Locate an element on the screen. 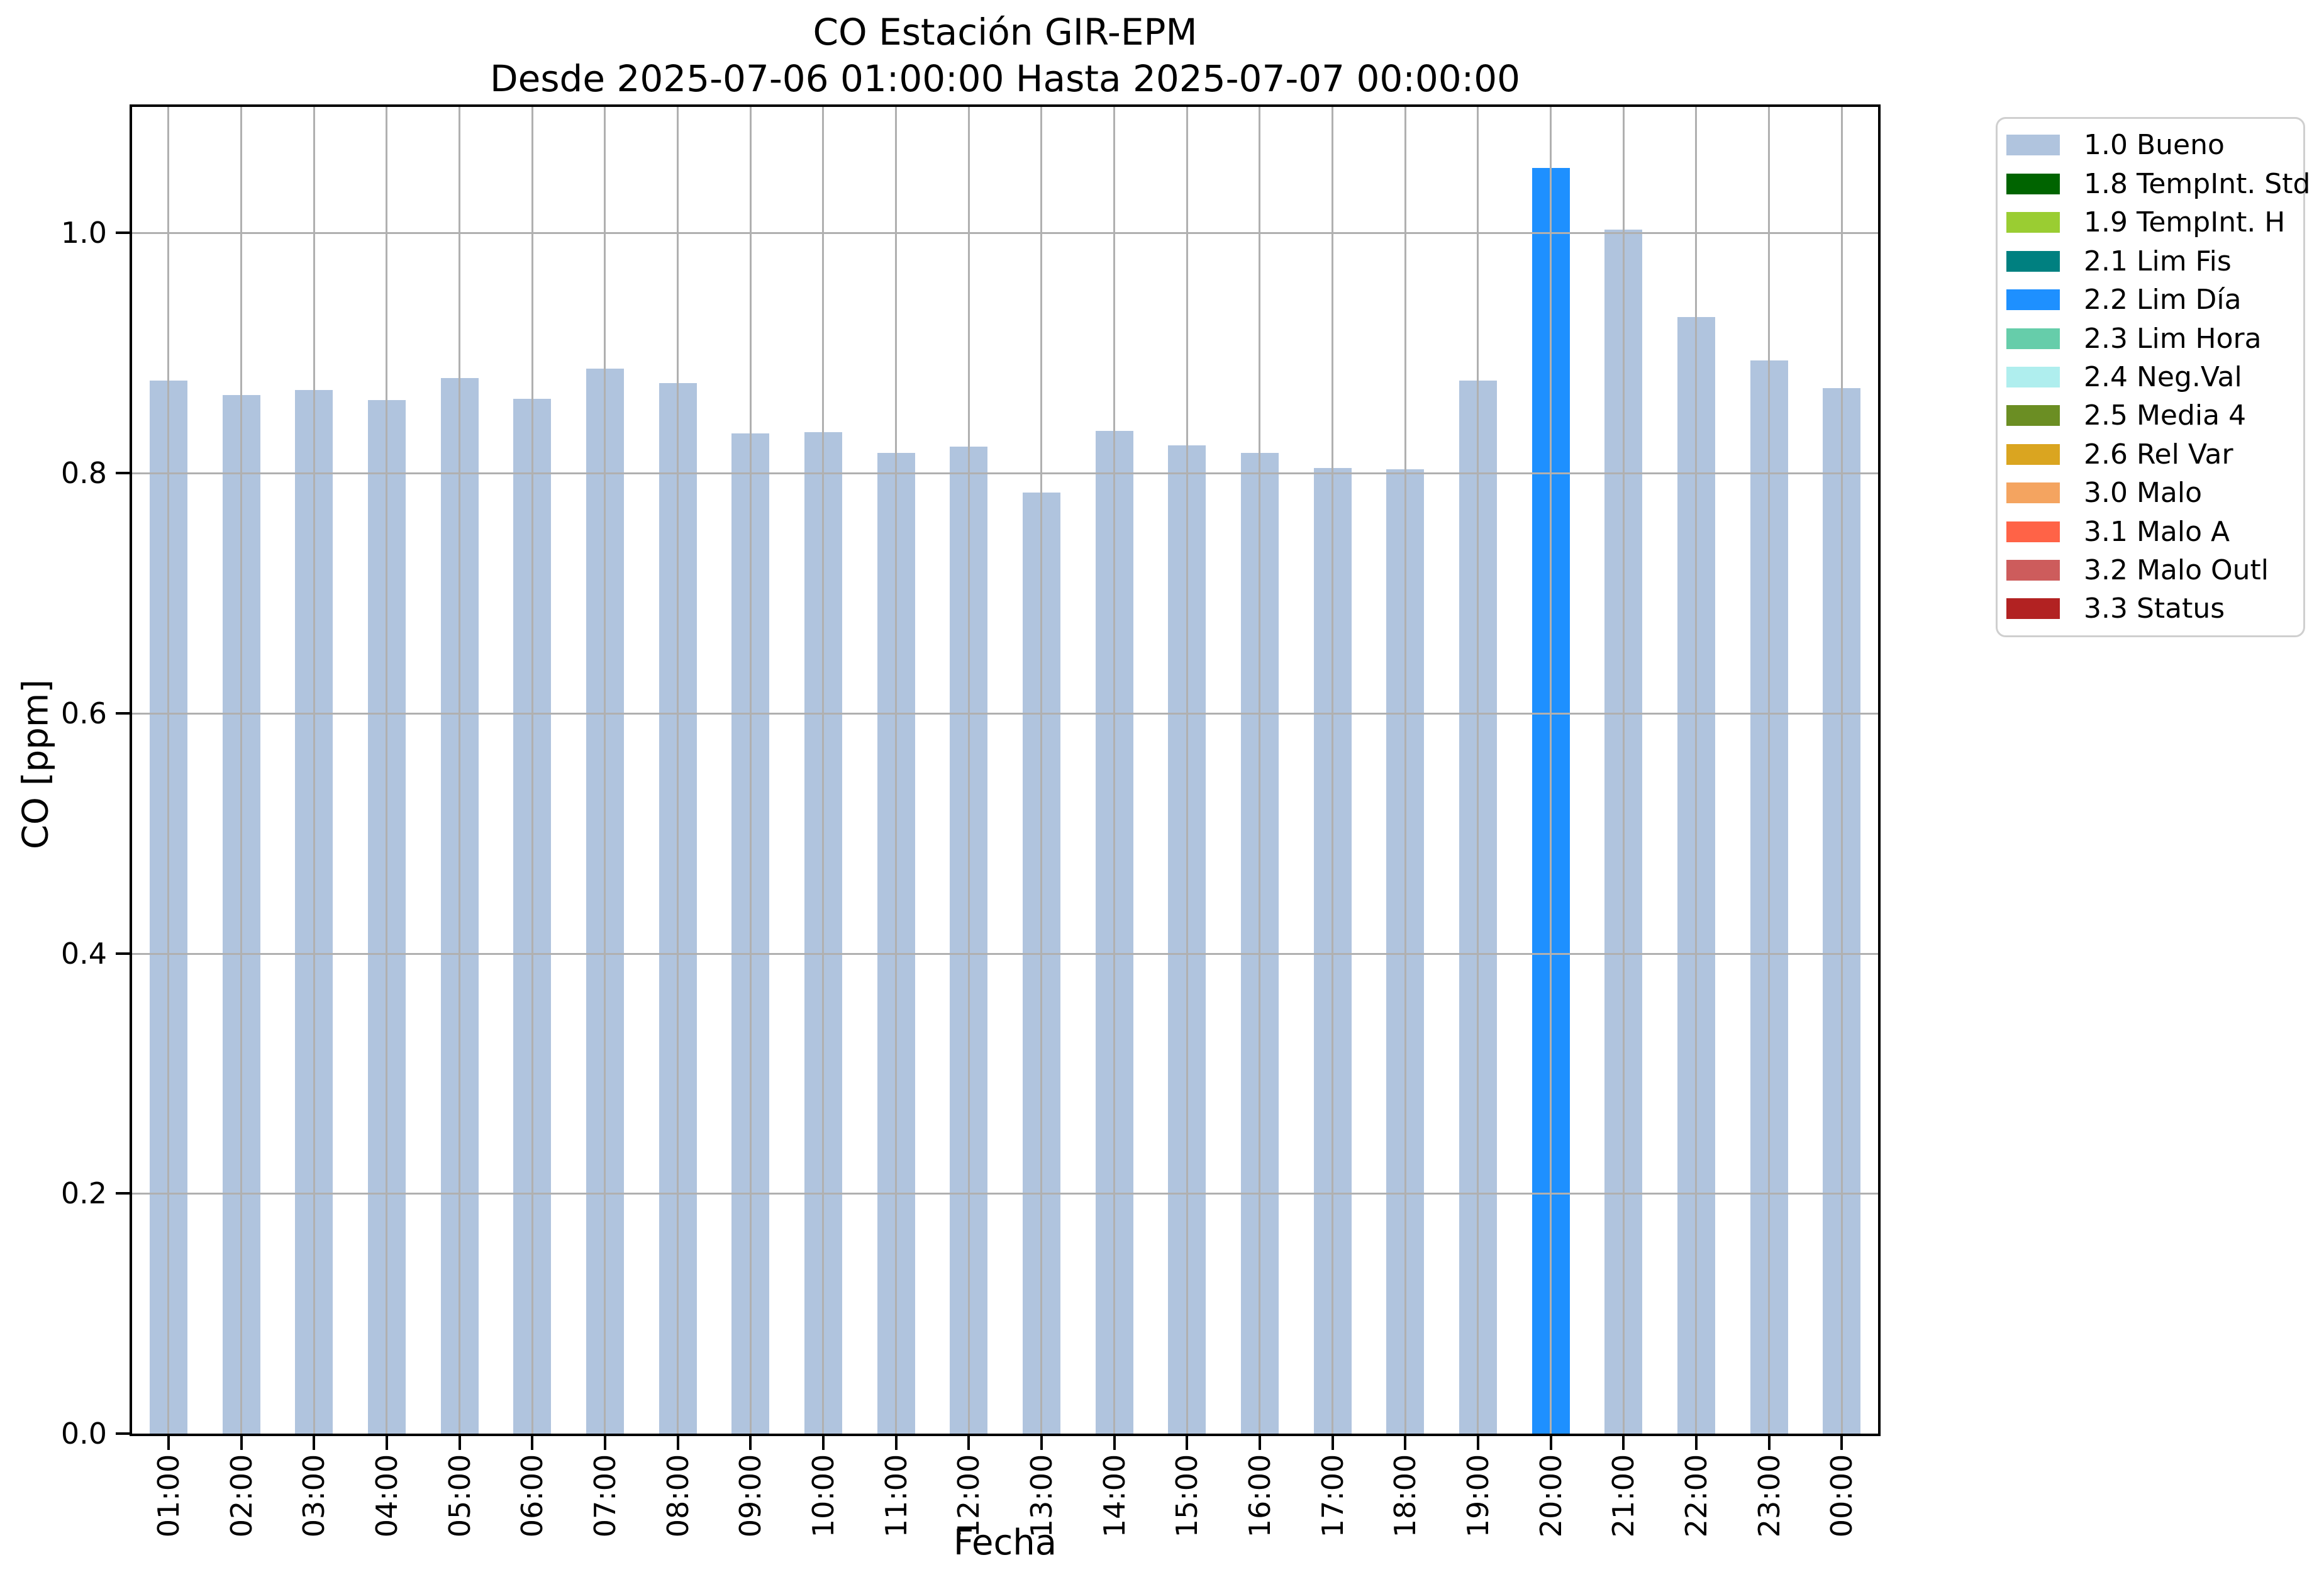 This screenshot has height=1594, width=2324. y-tick-label-0.2: 0.2 is located at coordinates (83, 1193).